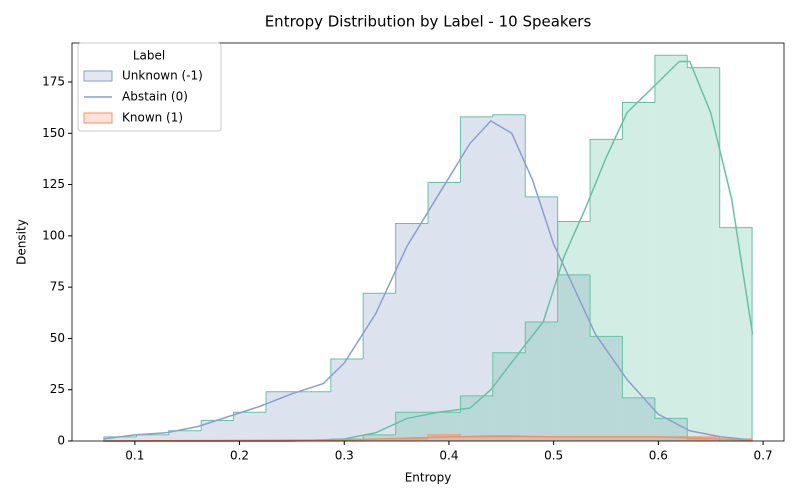 The width and height of the screenshot is (800, 500). Describe the element at coordinates (61, 441) in the screenshot. I see `y-tick-label: 0` at that location.